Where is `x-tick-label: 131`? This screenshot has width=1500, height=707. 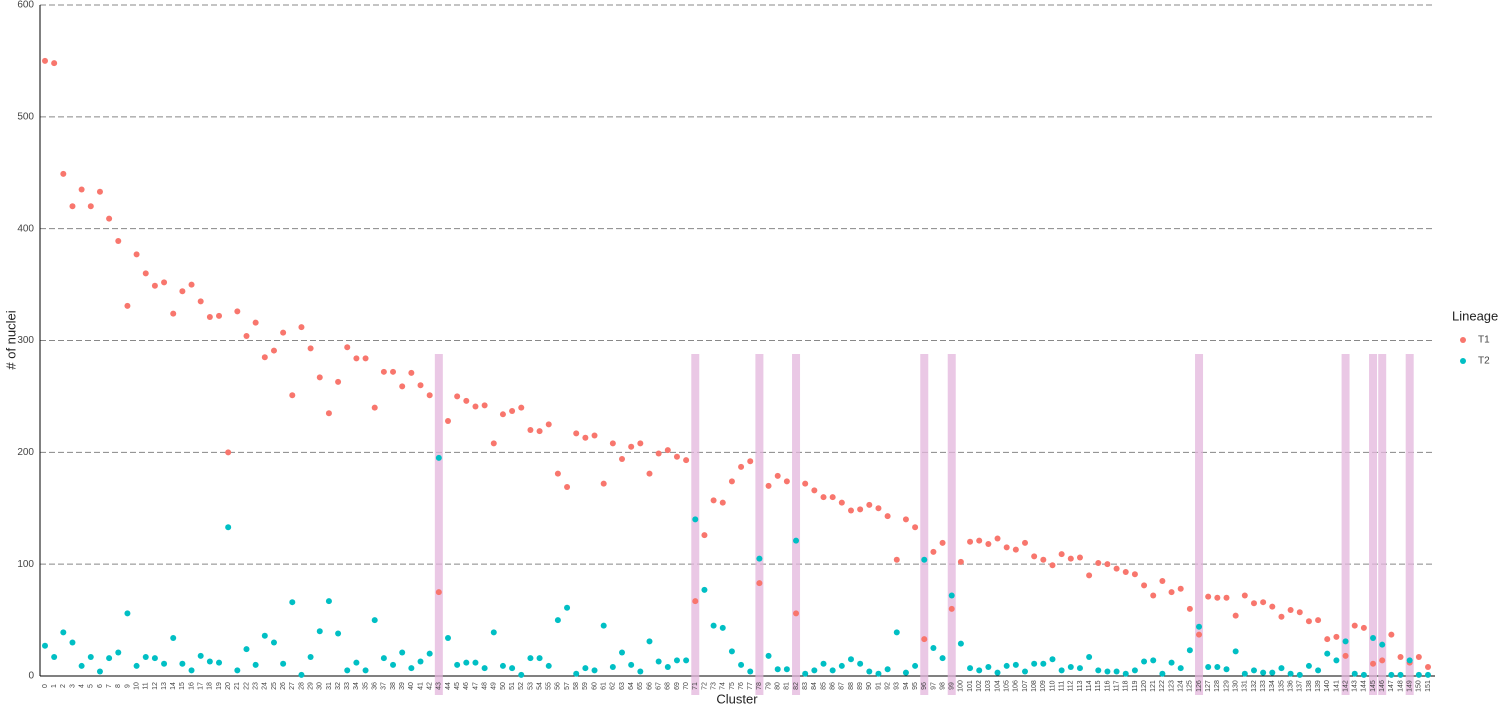 x-tick-label: 131 is located at coordinates (1245, 686).